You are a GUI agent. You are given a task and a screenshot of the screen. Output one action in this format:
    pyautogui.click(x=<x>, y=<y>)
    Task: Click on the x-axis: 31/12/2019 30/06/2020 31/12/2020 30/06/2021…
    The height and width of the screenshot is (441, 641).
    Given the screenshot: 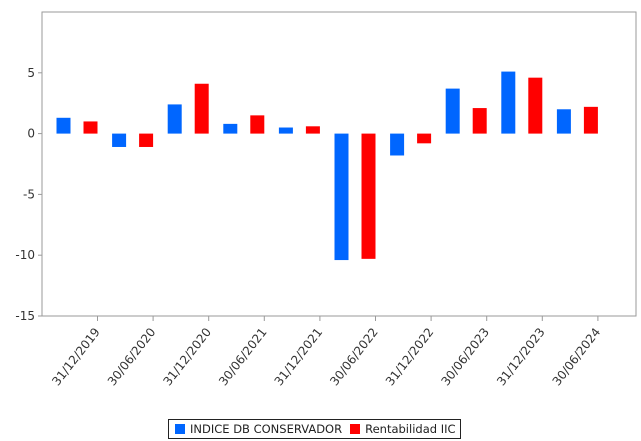 What is the action you would take?
    pyautogui.click(x=326, y=352)
    